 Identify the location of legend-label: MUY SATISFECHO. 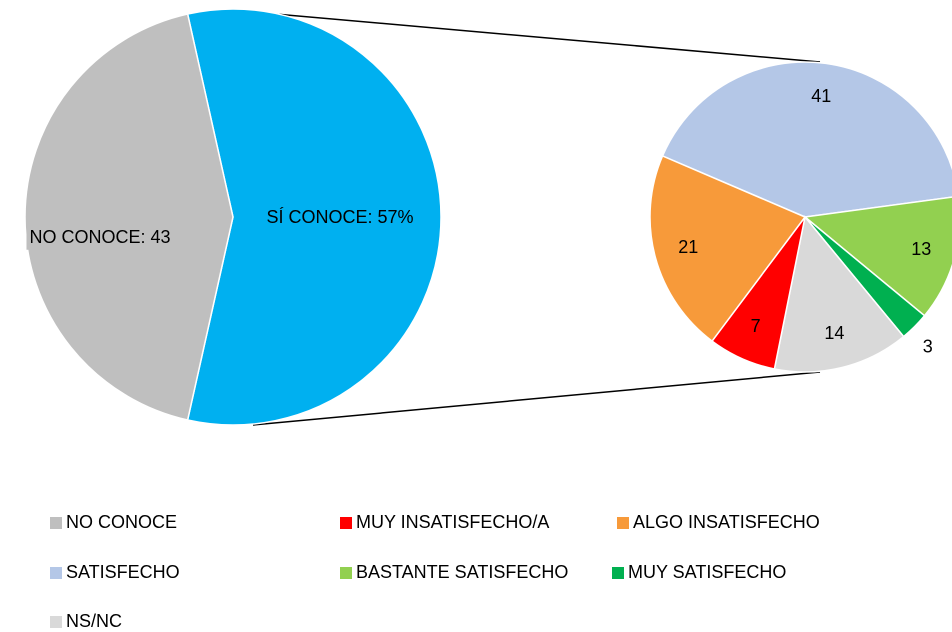
(707, 572).